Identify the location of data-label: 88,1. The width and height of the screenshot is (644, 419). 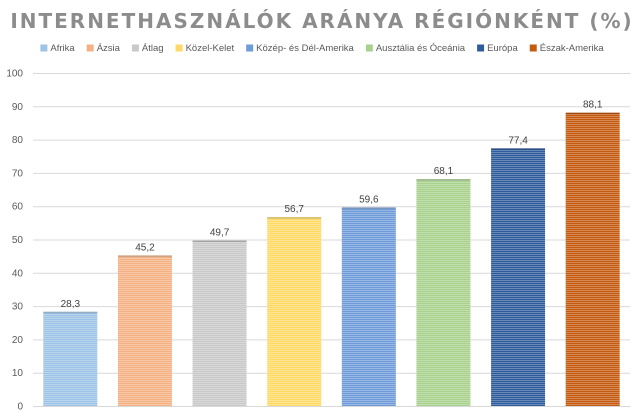
(593, 105).